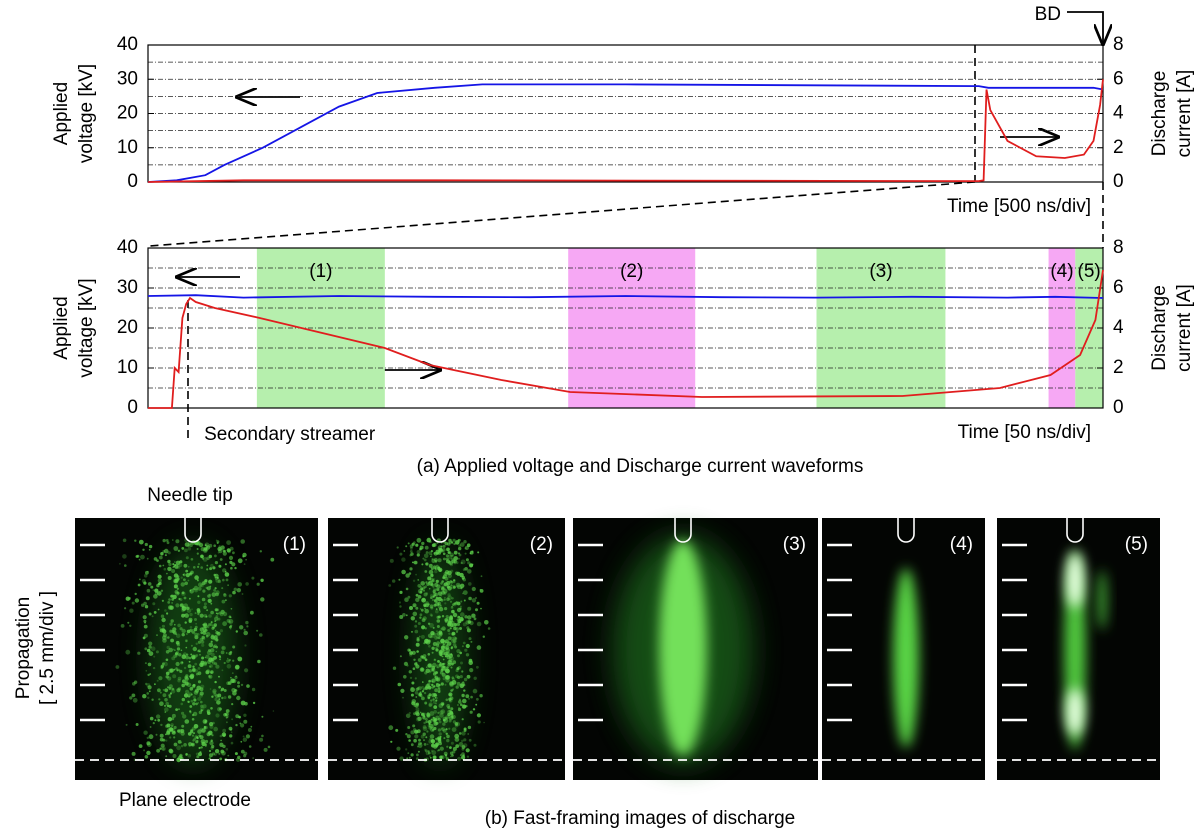 This screenshot has width=1200, height=836. Describe the element at coordinates (23, 648) in the screenshot. I see `axis-label: Propagation` at that location.